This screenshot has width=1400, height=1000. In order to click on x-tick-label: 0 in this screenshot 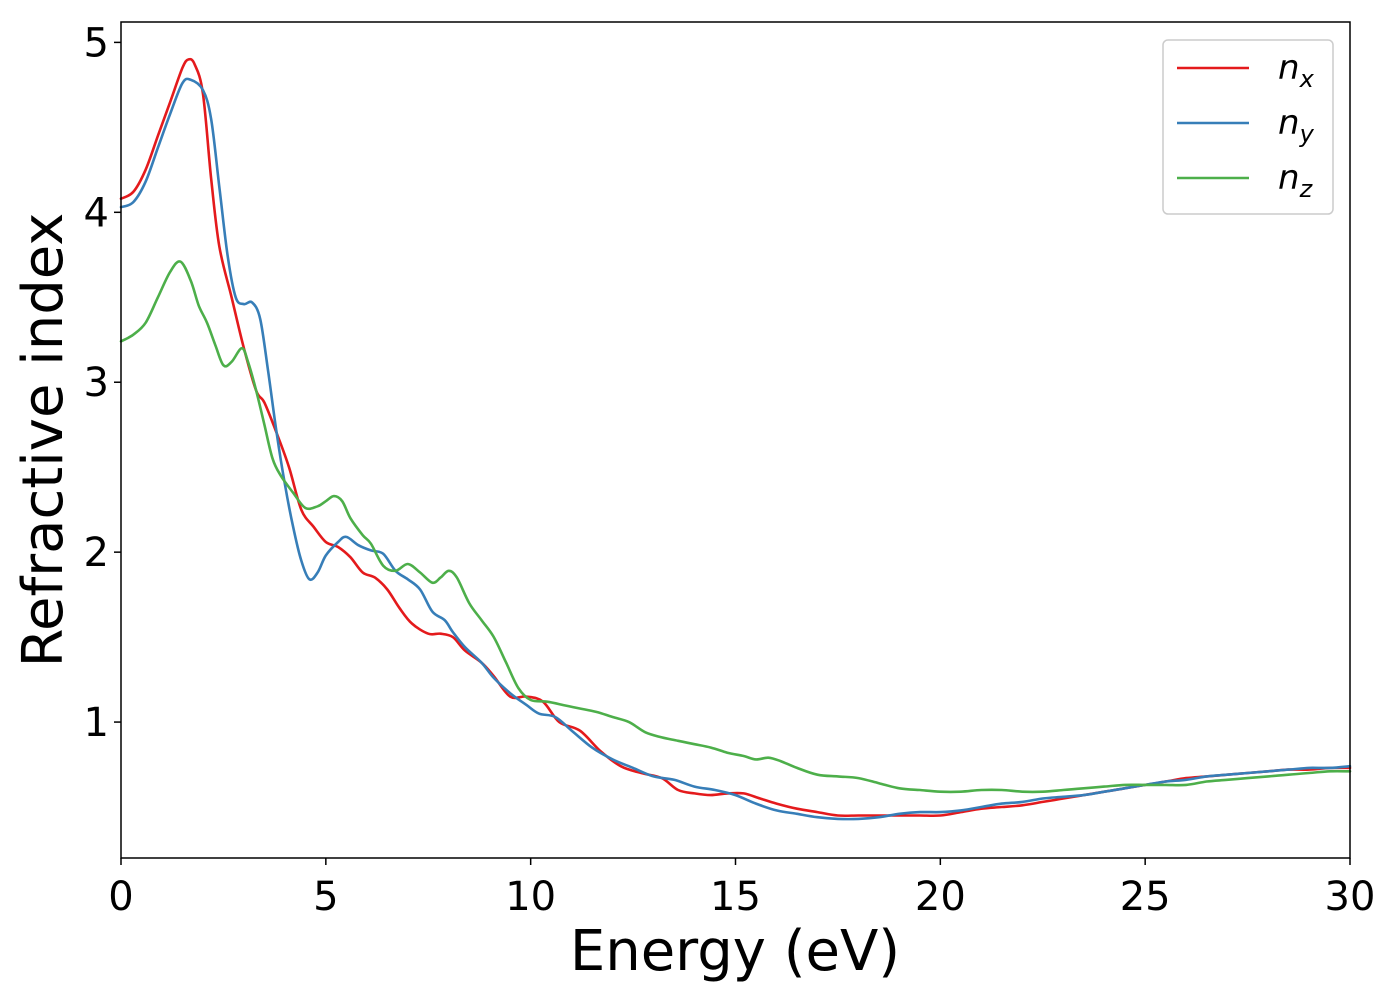, I will do `click(120, 897)`.